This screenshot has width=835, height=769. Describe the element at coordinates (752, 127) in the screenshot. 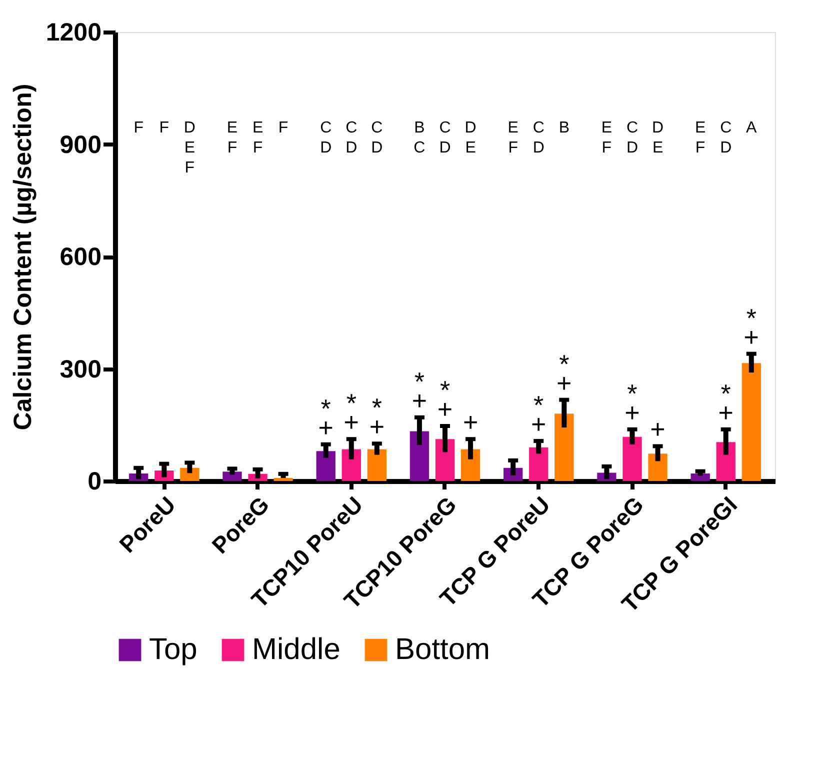

I see `annotation: A` at that location.